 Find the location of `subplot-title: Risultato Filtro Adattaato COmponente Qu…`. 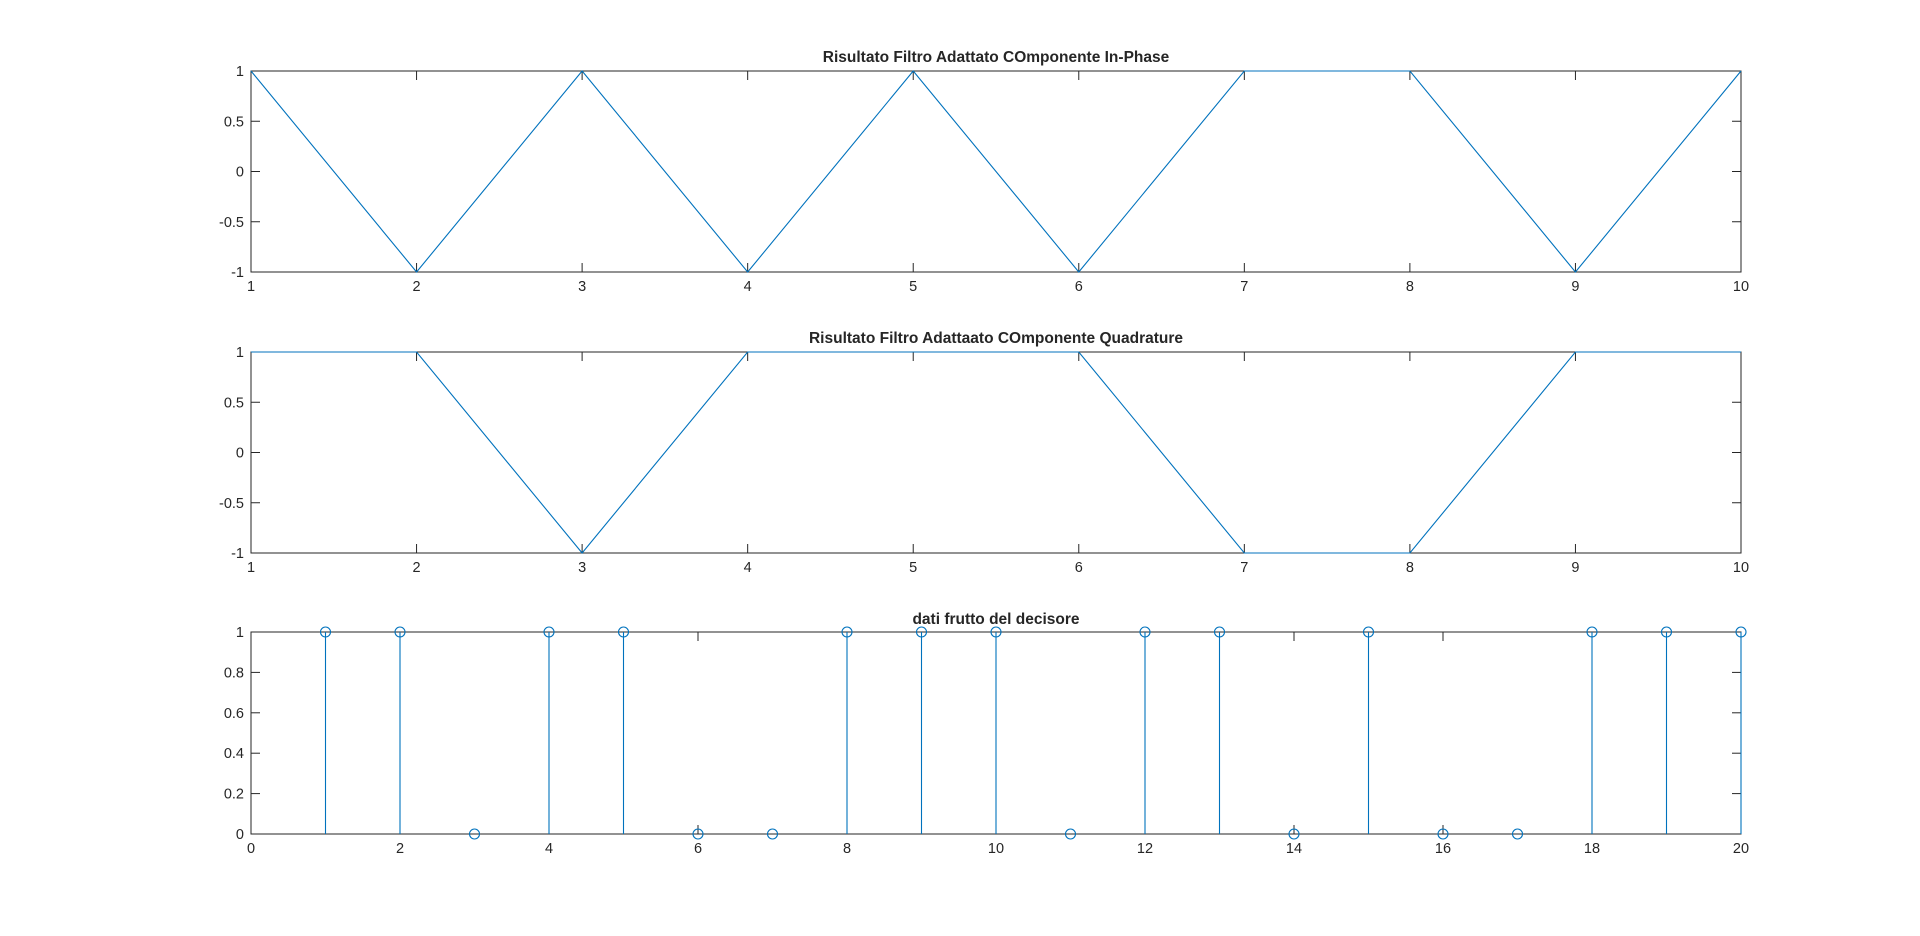

subplot-title: Risultato Filtro Adattaato COmponente Qu… is located at coordinates (996, 338).